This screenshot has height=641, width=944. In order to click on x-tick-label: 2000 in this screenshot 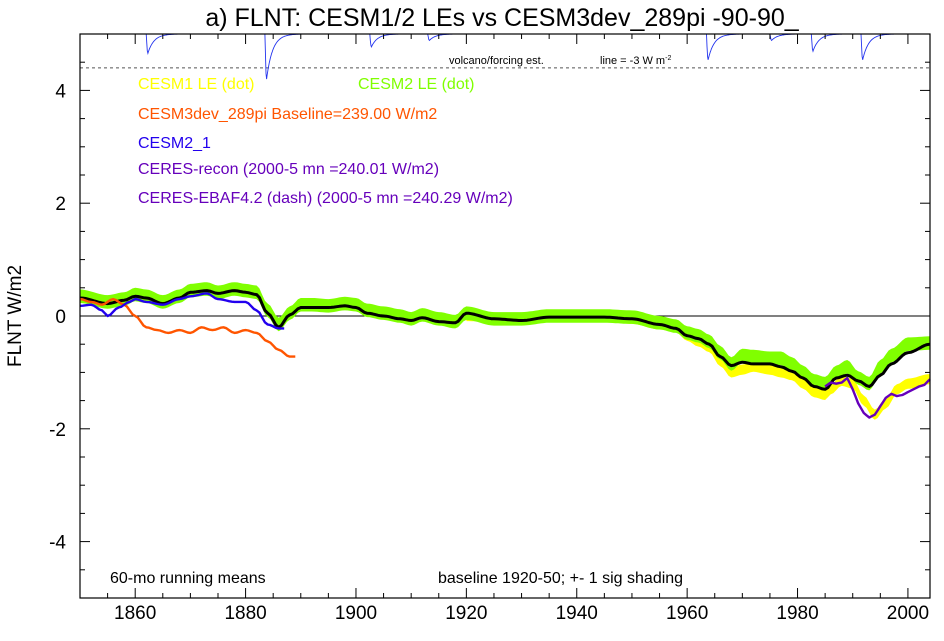, I will do `click(908, 613)`.